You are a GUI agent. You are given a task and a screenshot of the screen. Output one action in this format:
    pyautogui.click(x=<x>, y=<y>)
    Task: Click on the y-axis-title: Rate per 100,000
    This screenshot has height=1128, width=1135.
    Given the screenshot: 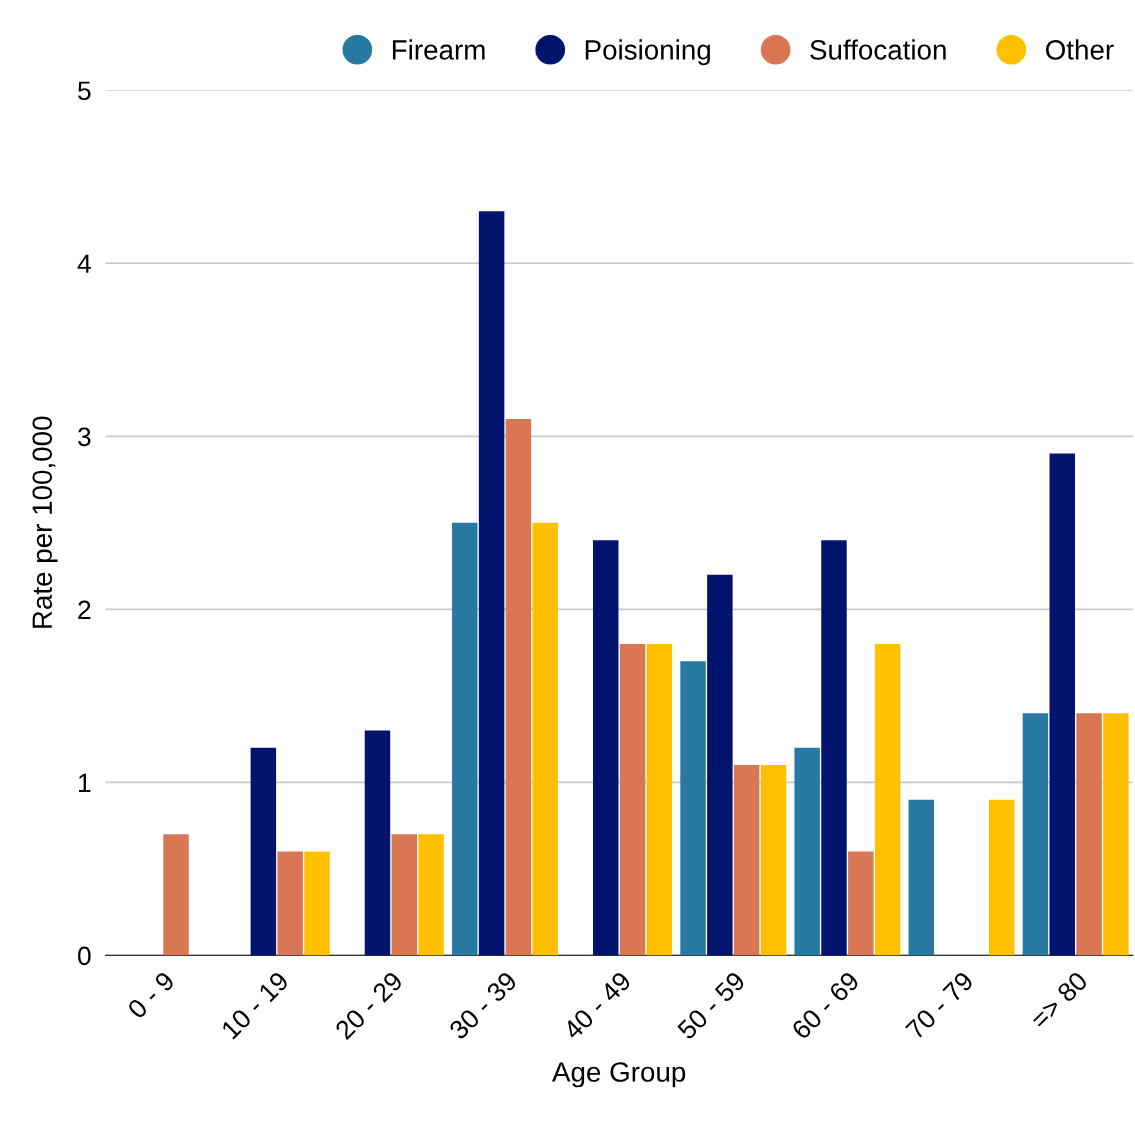 What is the action you would take?
    pyautogui.click(x=45, y=522)
    